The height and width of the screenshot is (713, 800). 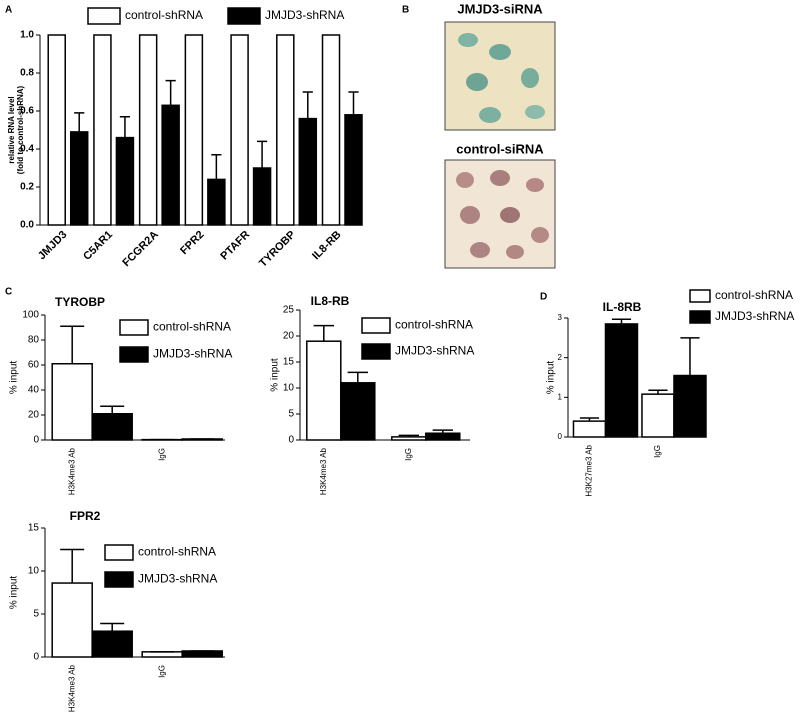 I want to click on y-axis-label: relative RNA level, so click(x=11, y=129).